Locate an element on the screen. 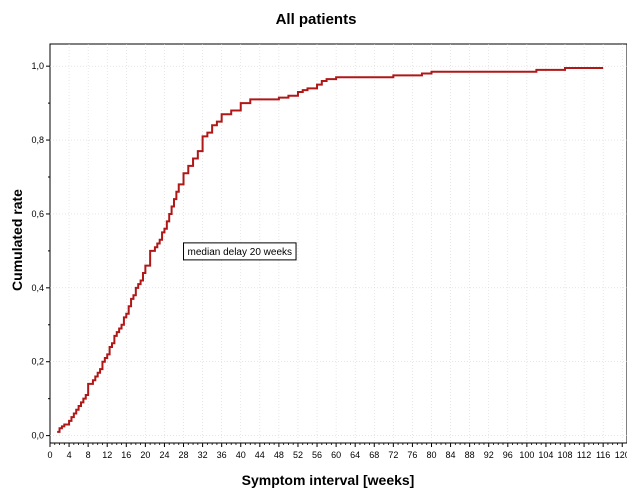 The image size is (627, 492). x-tick-label-44: 44 is located at coordinates (260, 455).